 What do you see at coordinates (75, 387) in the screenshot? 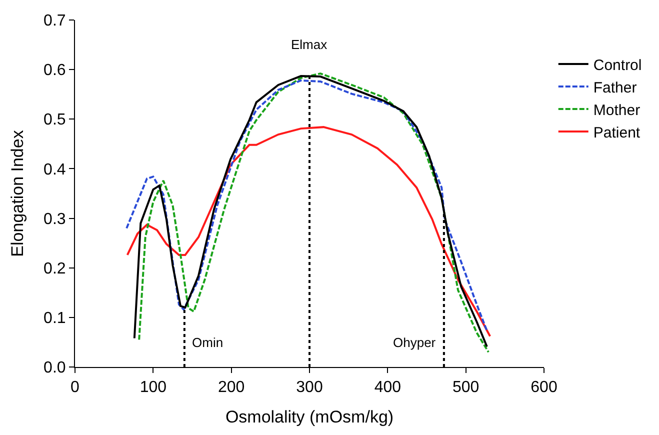
I see `x-tick-label: 0` at bounding box center [75, 387].